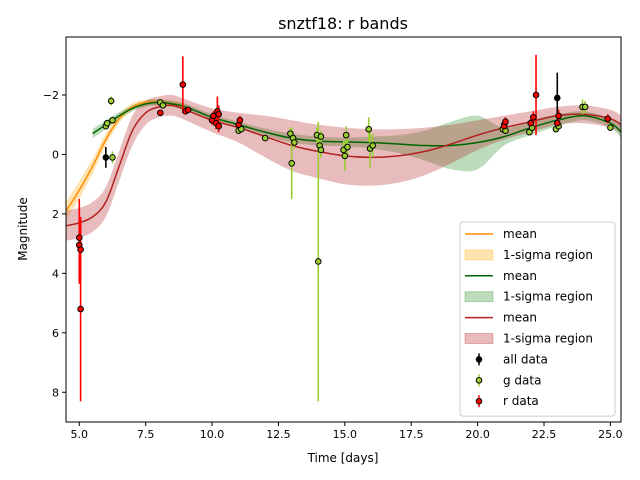 Image resolution: width=640 pixels, height=480 pixels. What do you see at coordinates (343, 23) in the screenshot?
I see `chart-title: snztf18: r bands` at bounding box center [343, 23].